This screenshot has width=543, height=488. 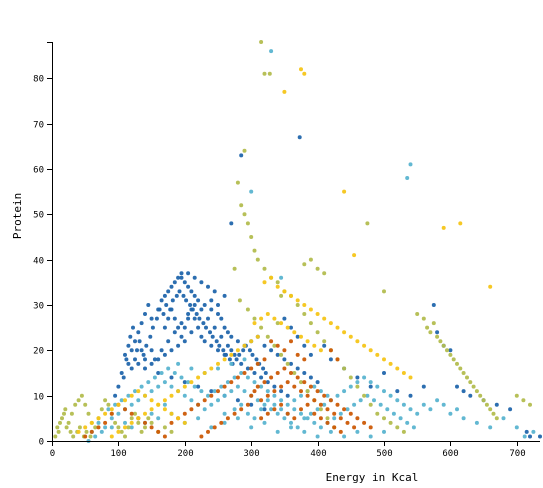 What do you see at coordinates (43, 245) in the screenshot?
I see `y-axis: 0 10 20 30 40 50 60 70 80` at bounding box center [43, 245].